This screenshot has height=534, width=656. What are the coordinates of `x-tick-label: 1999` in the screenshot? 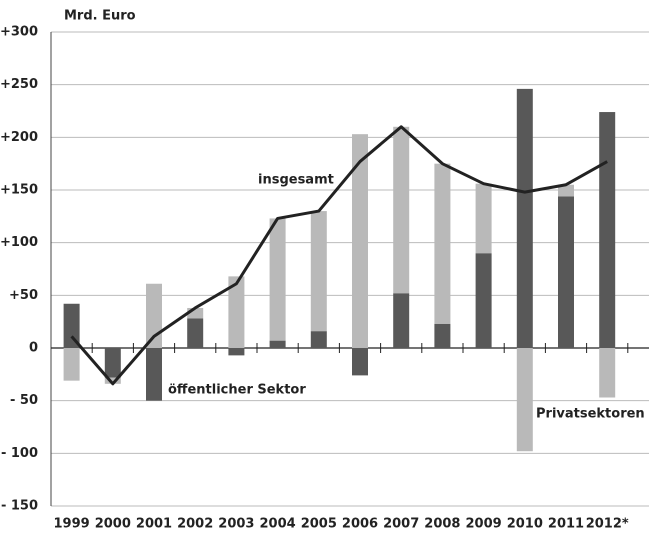 It's located at (72, 524).